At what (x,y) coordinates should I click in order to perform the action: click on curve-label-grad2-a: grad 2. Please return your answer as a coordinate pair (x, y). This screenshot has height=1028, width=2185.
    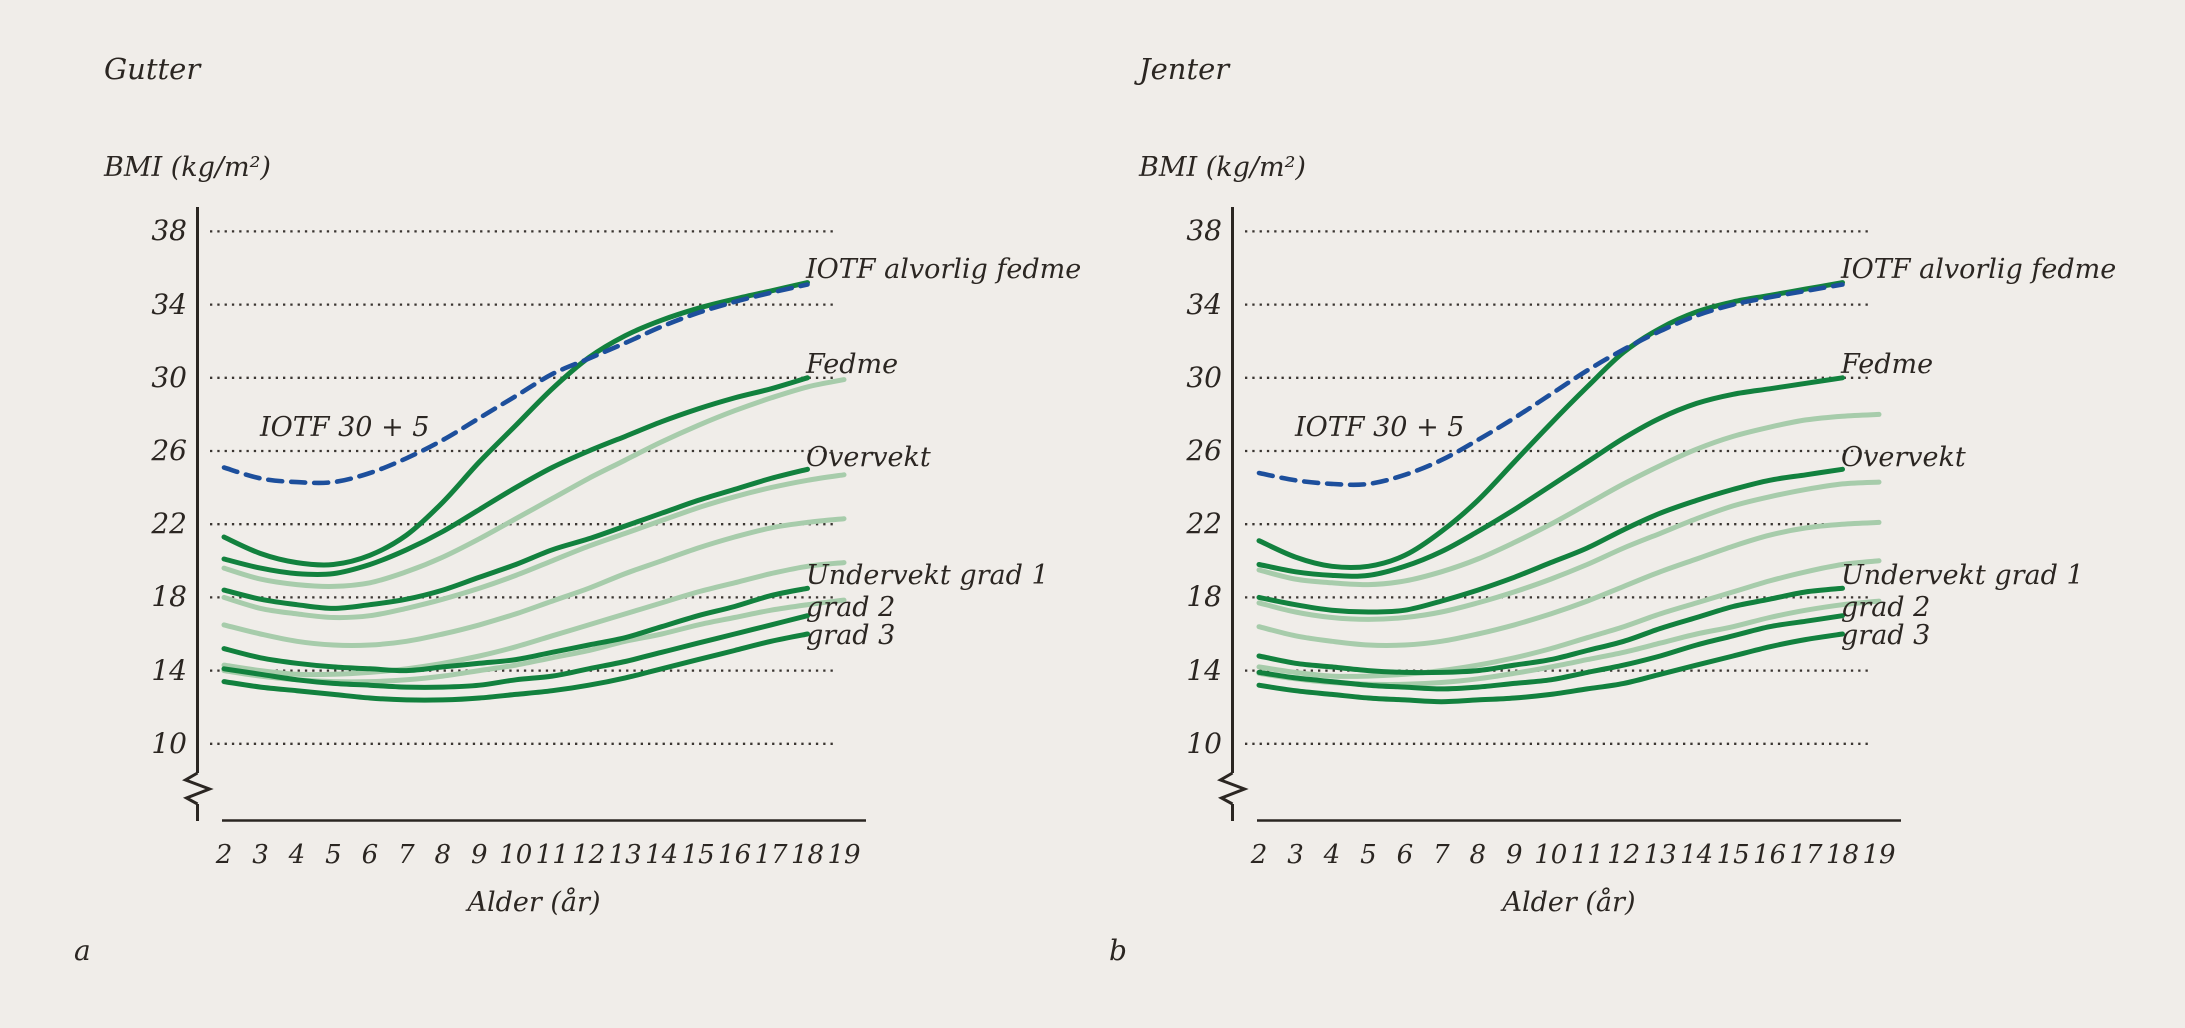
    Looking at the image, I should click on (851, 607).